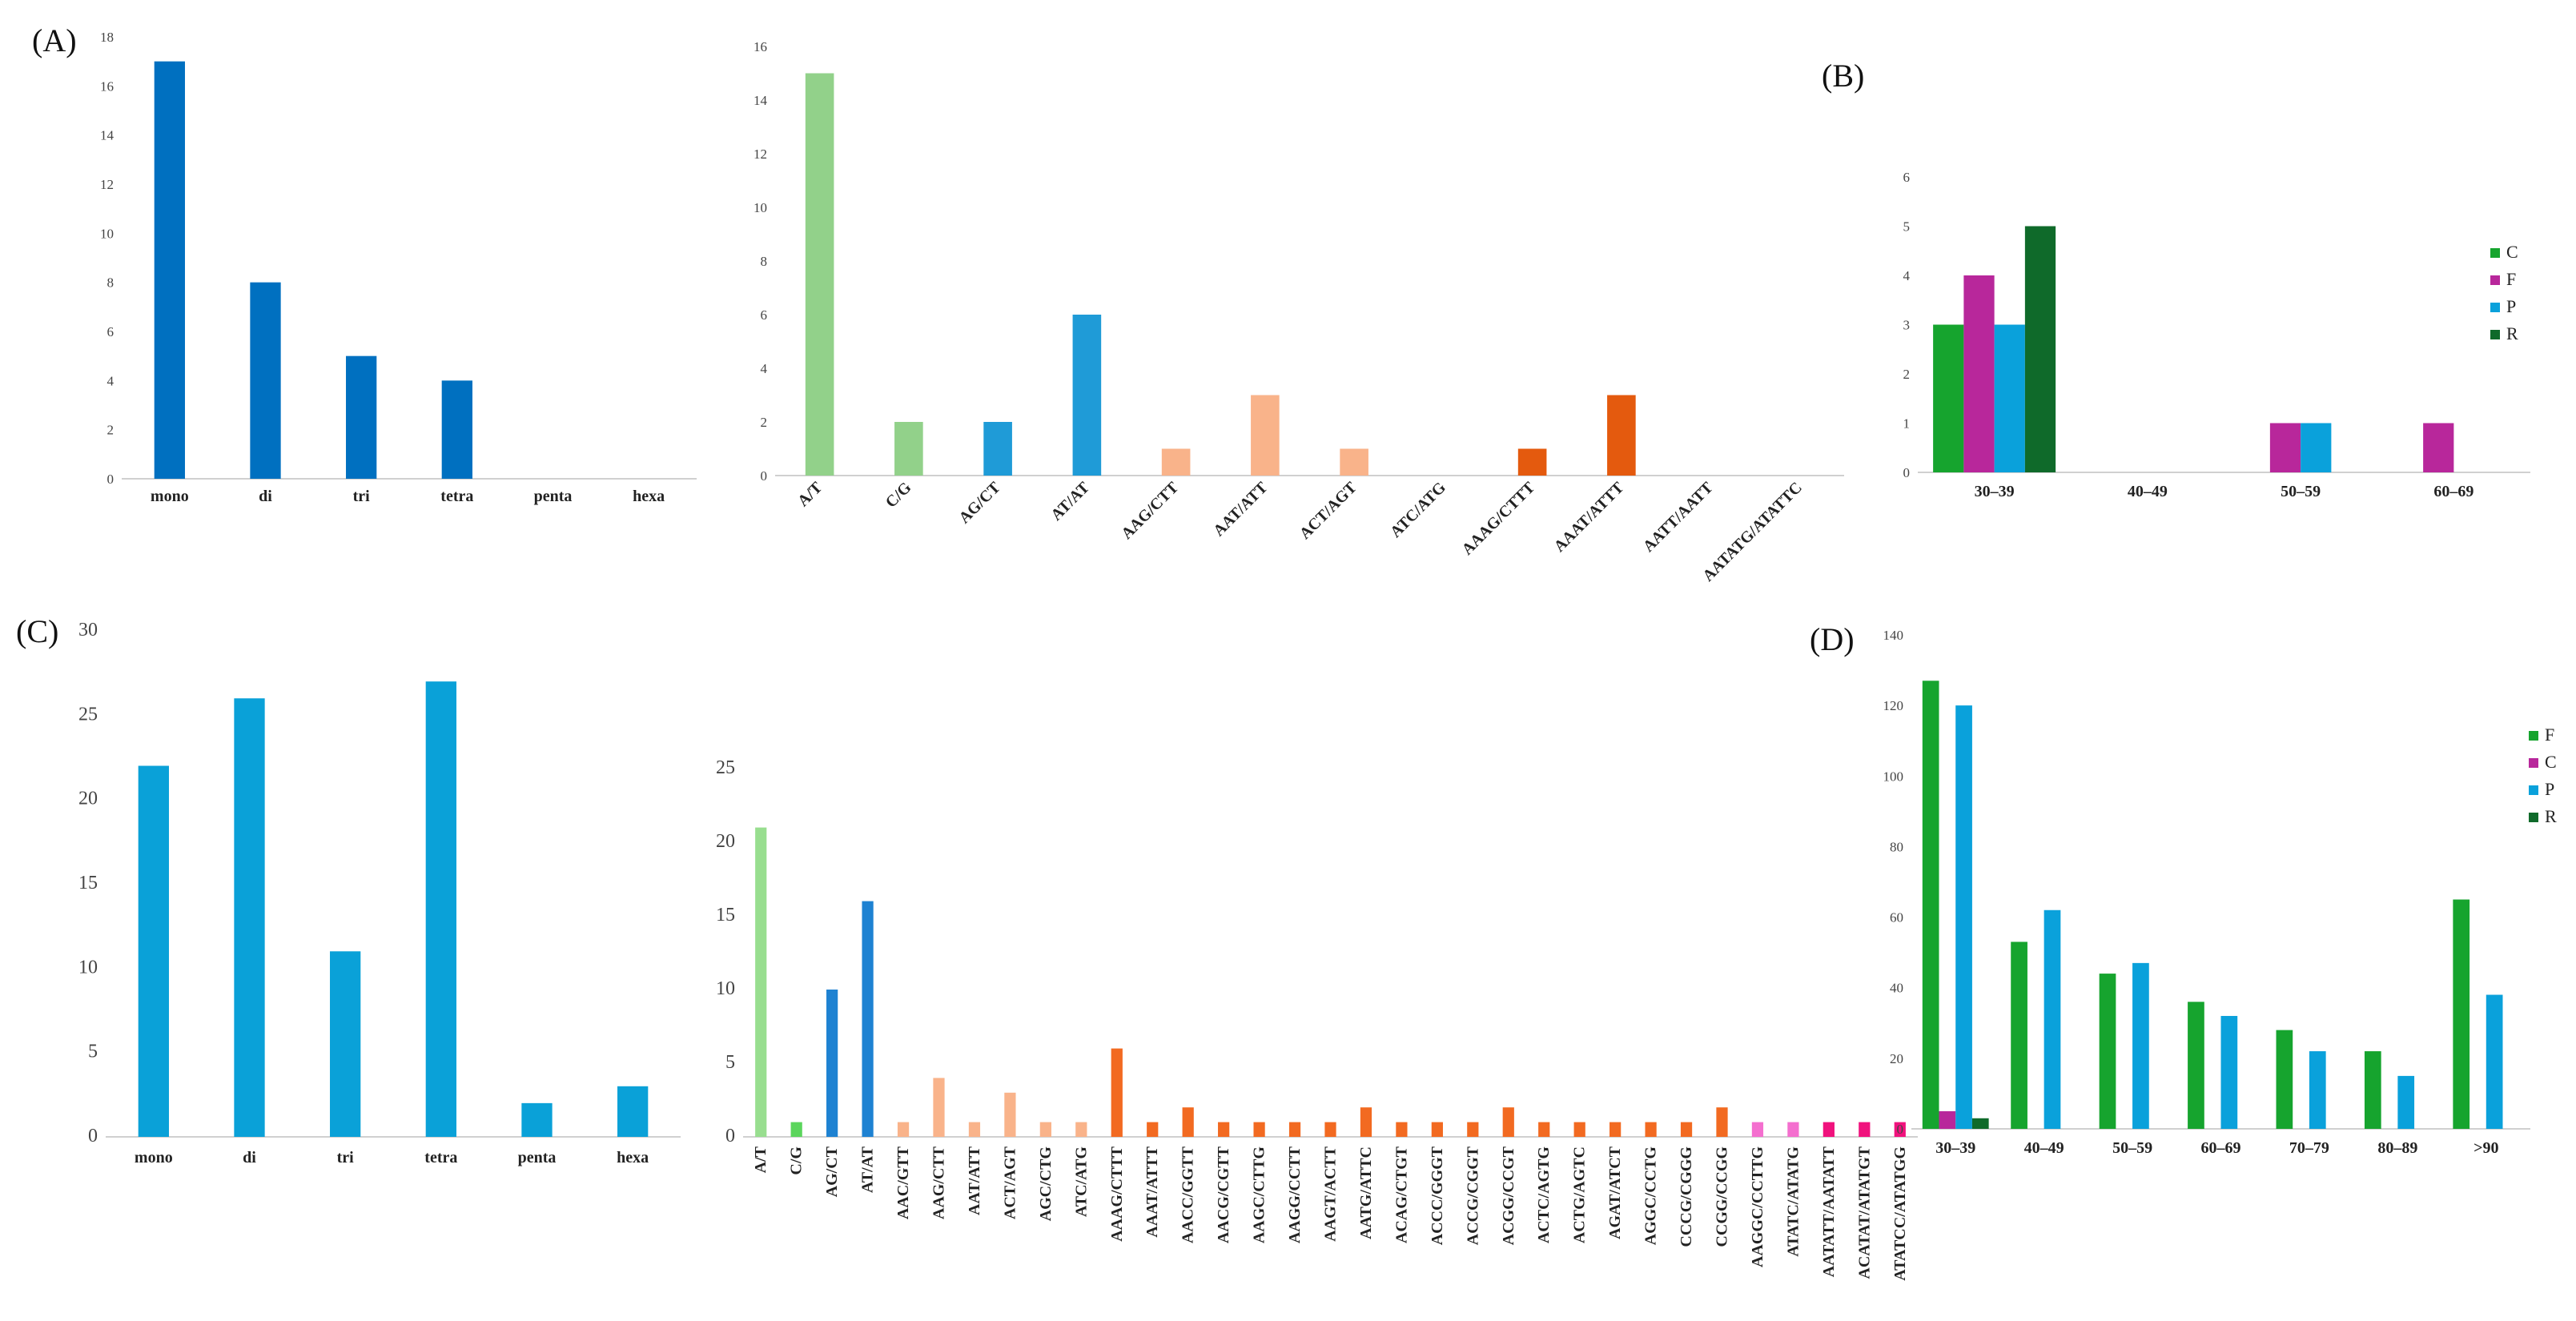  What do you see at coordinates (2495, 280) in the screenshot?
I see `legend-swatch-f` at bounding box center [2495, 280].